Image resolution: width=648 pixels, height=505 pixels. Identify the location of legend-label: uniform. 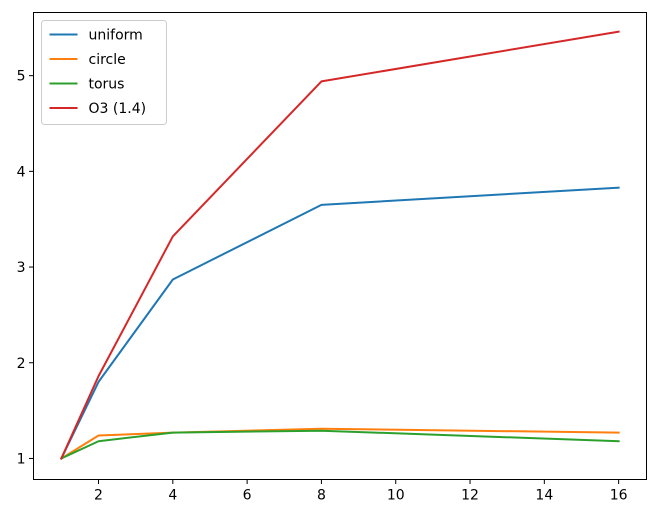
(116, 36).